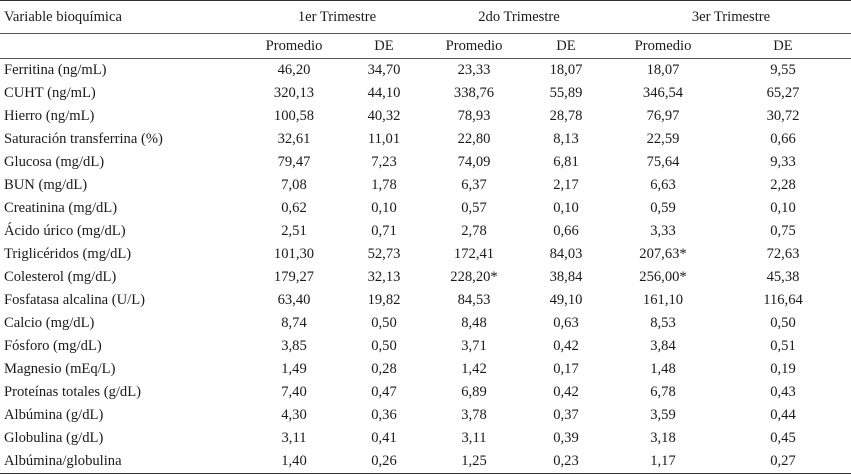  I want to click on cell-variable-name: BUN (mg/dL), so click(46, 185).